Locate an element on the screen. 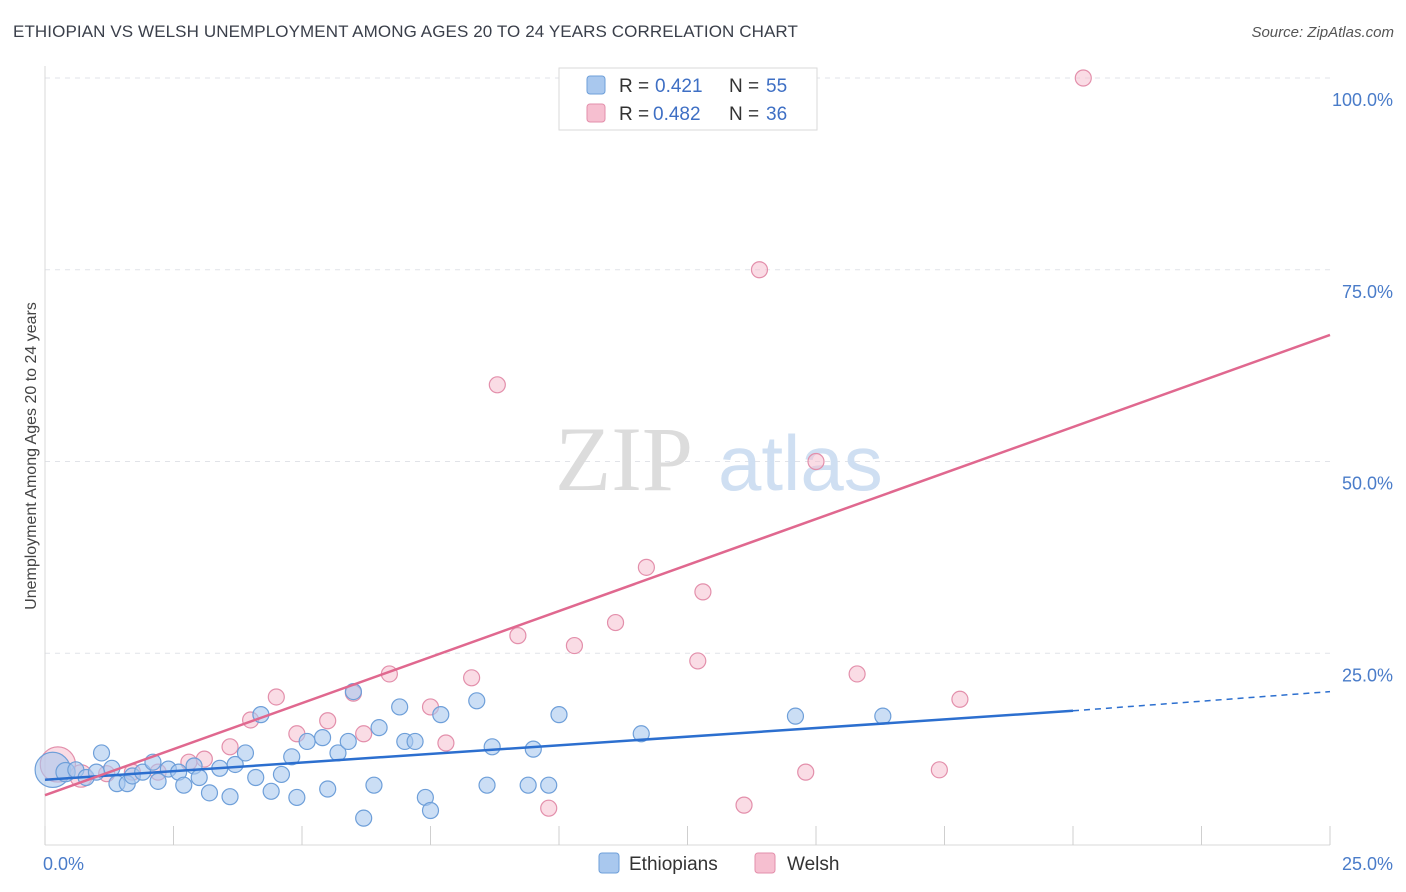 The width and height of the screenshot is (1406, 892). legend-swatch-welsh is located at coordinates (596, 113).